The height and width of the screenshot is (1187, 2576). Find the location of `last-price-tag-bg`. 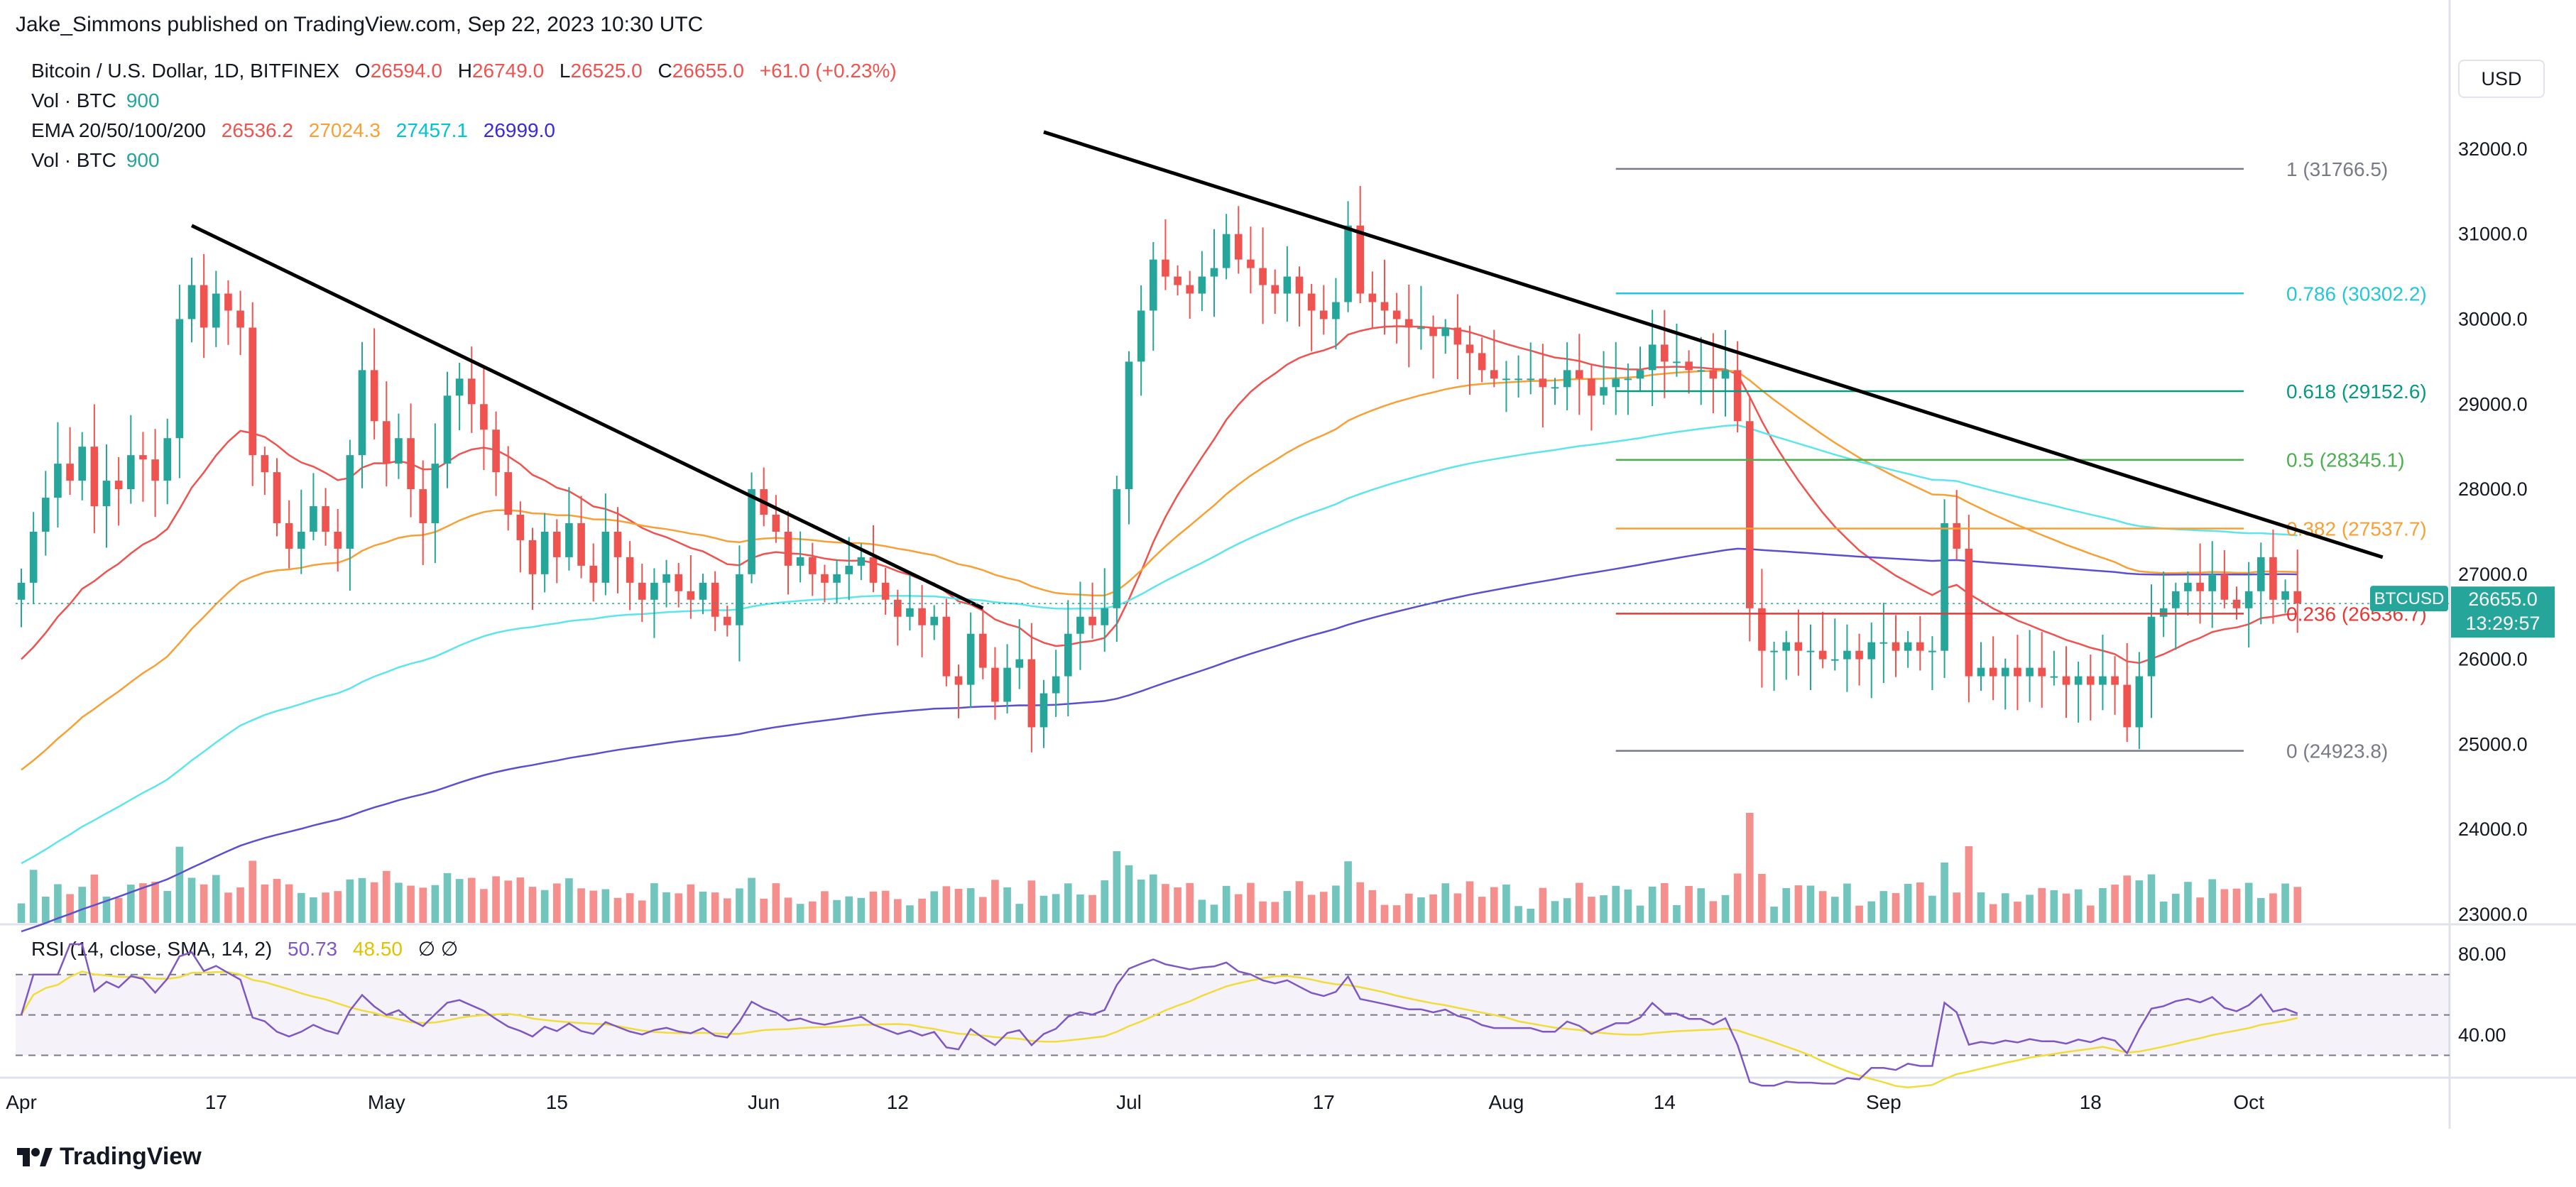

last-price-tag-bg is located at coordinates (2503, 612).